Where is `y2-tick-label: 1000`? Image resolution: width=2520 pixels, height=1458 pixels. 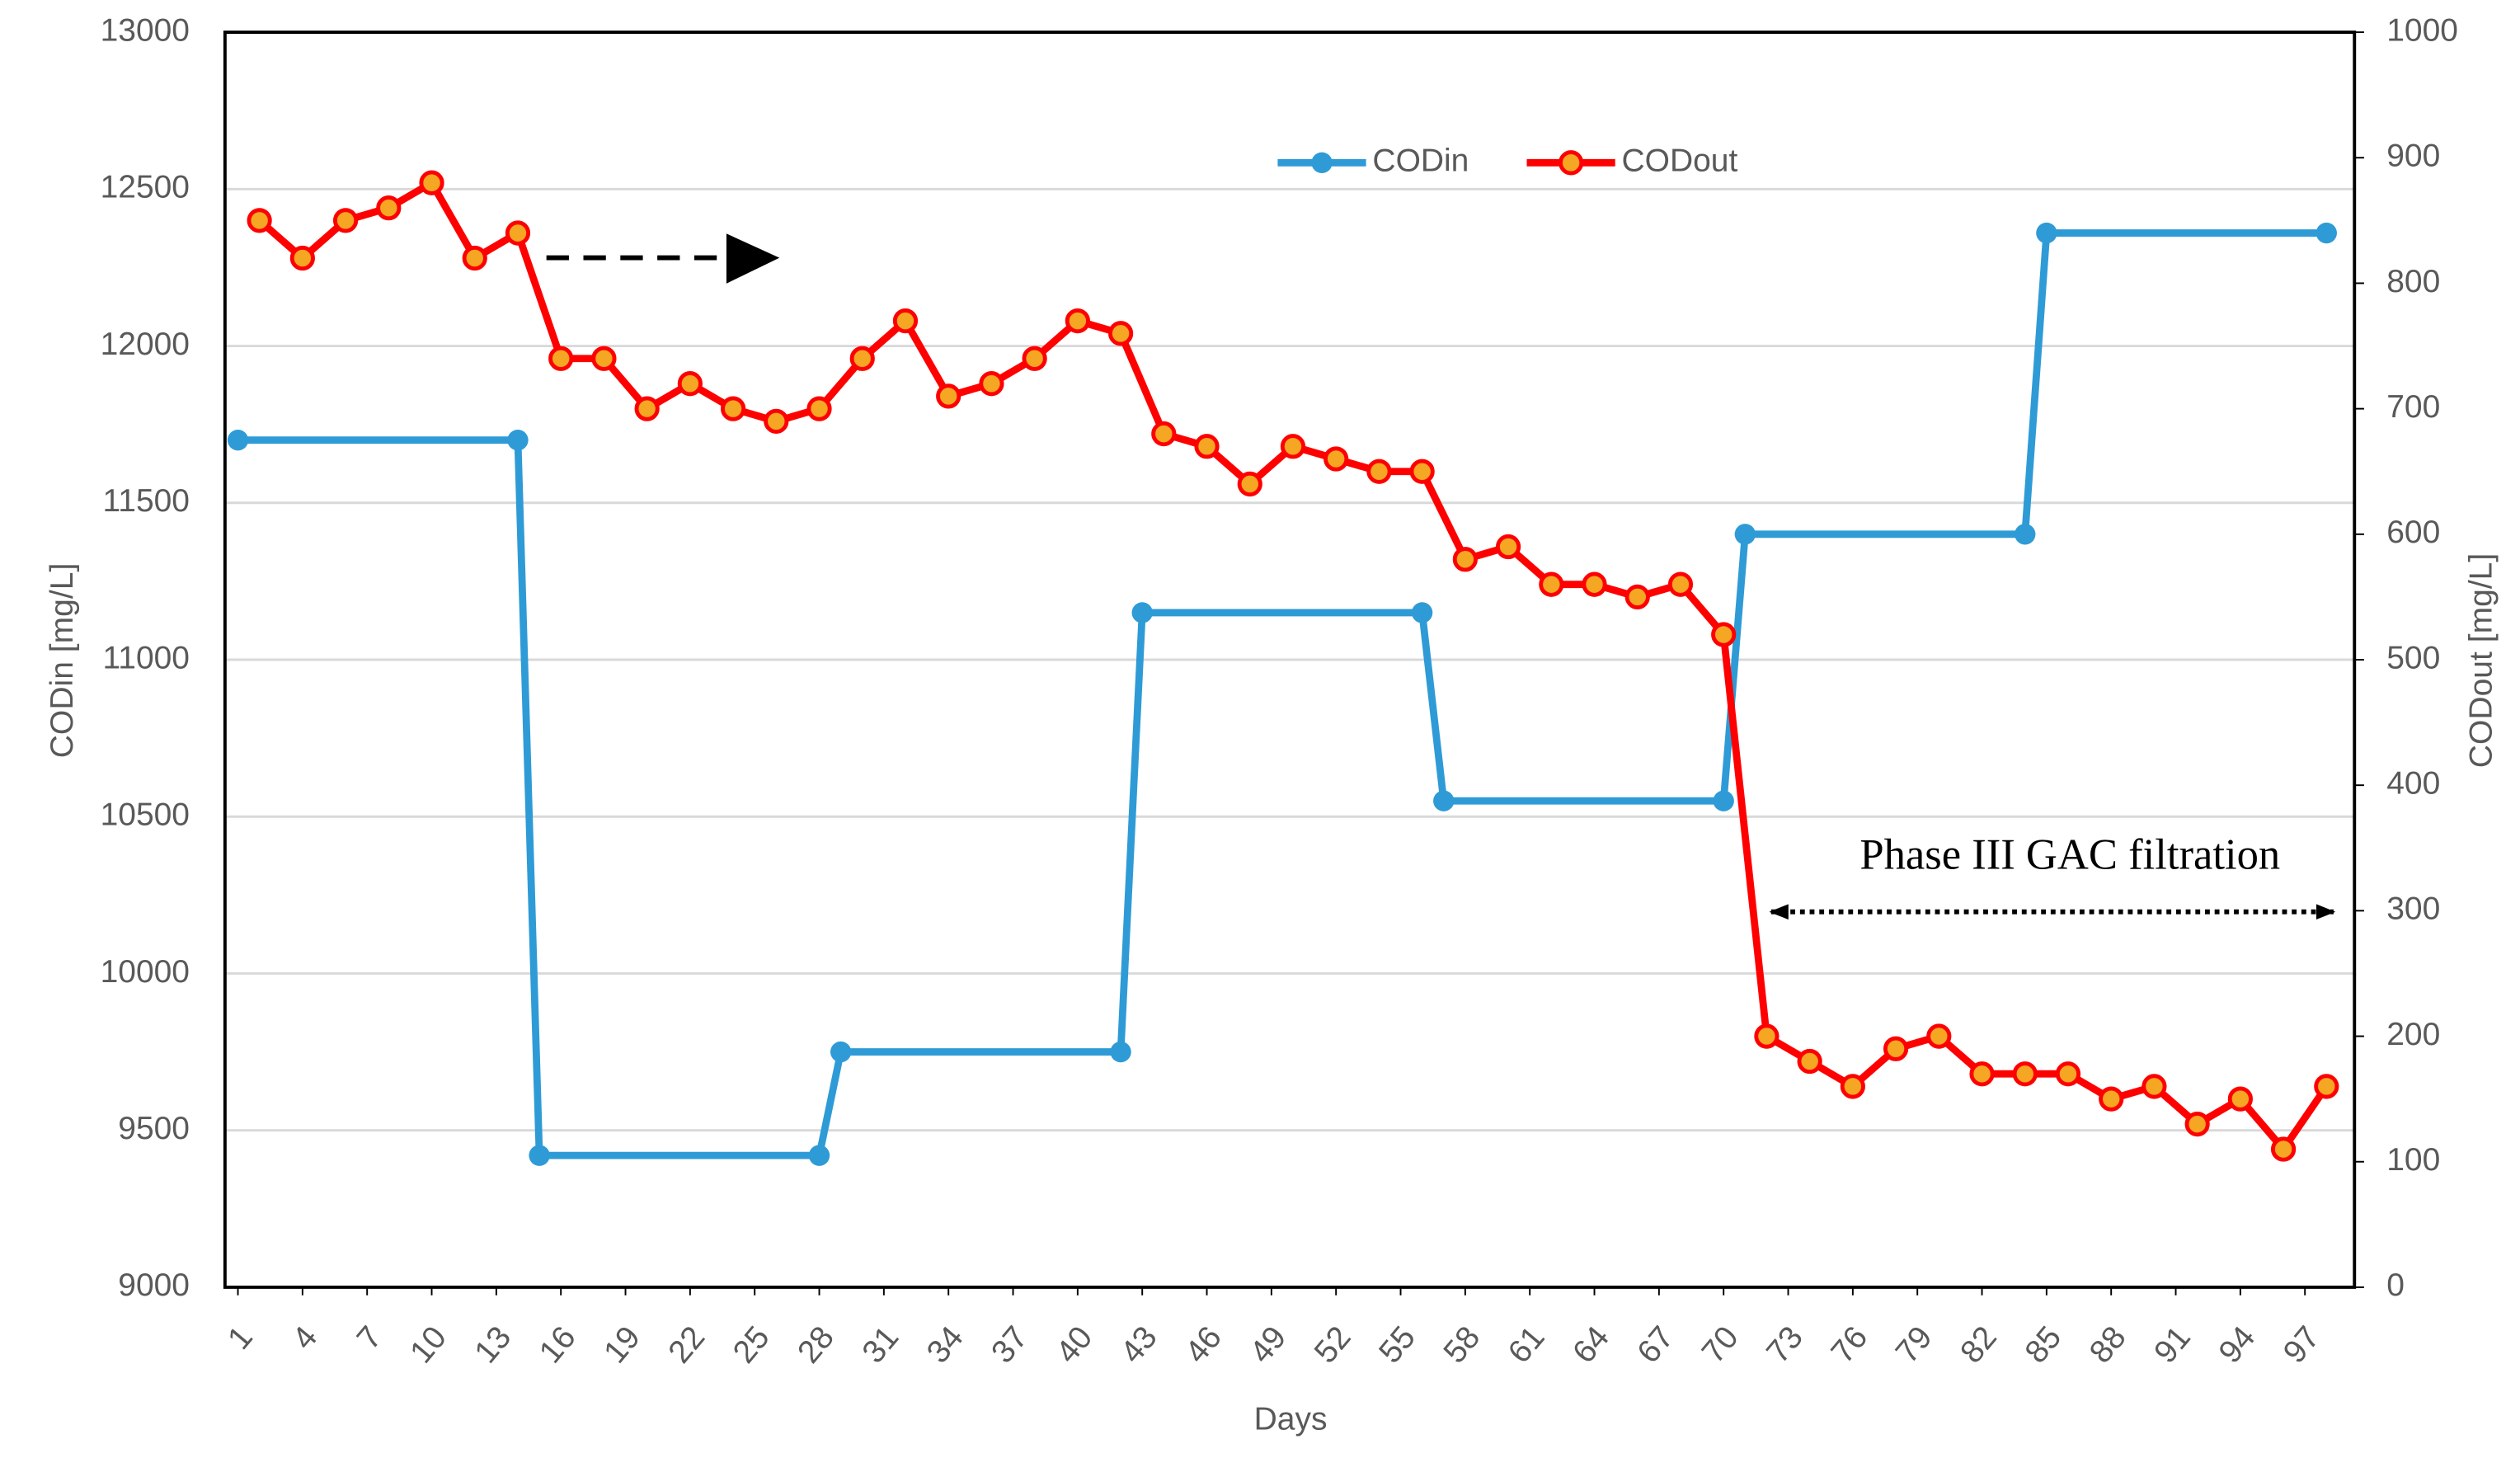 y2-tick-label: 1000 is located at coordinates (2422, 30).